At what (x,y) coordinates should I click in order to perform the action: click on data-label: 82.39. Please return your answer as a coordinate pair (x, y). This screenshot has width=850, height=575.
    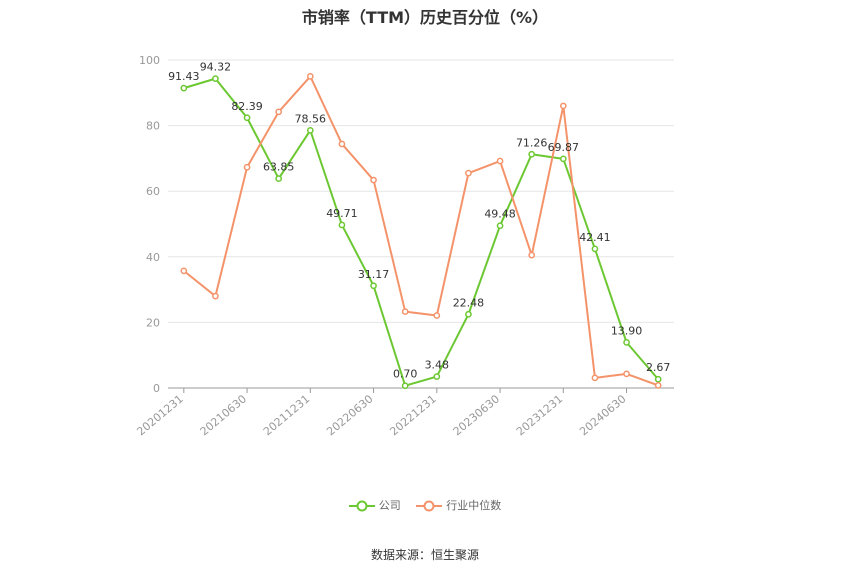
    Looking at the image, I should click on (247, 106).